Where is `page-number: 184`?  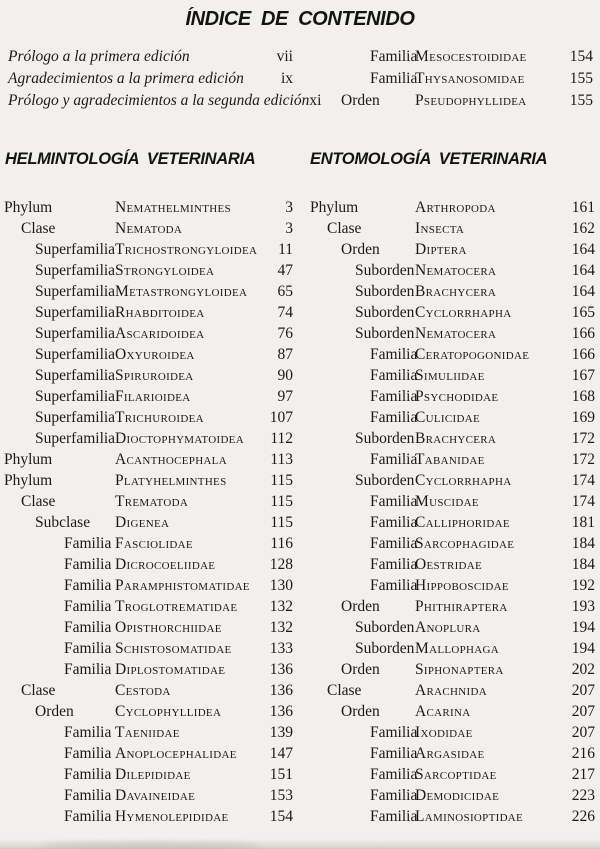 page-number: 184 is located at coordinates (583, 564).